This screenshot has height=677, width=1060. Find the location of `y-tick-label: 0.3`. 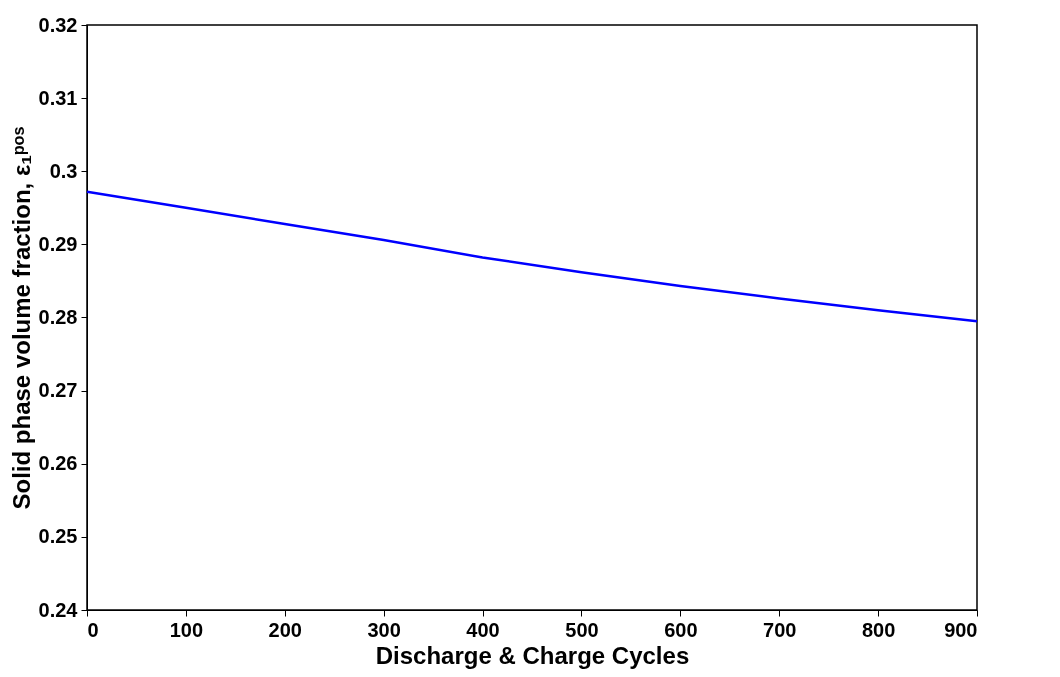

y-tick-label: 0.3 is located at coordinates (63, 170).